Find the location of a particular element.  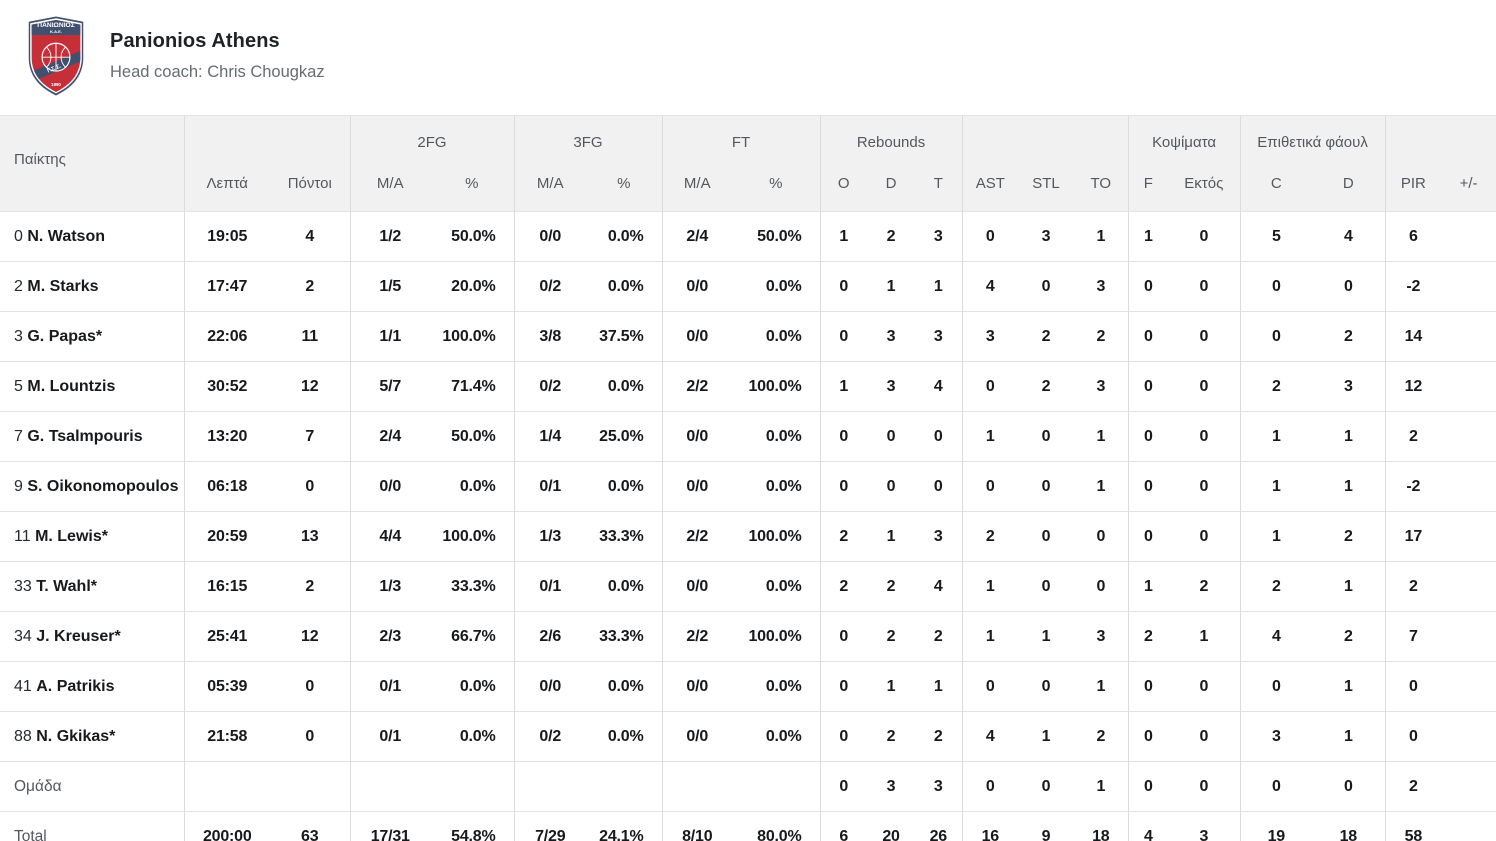

stat-ast: 2 is located at coordinates (990, 536).